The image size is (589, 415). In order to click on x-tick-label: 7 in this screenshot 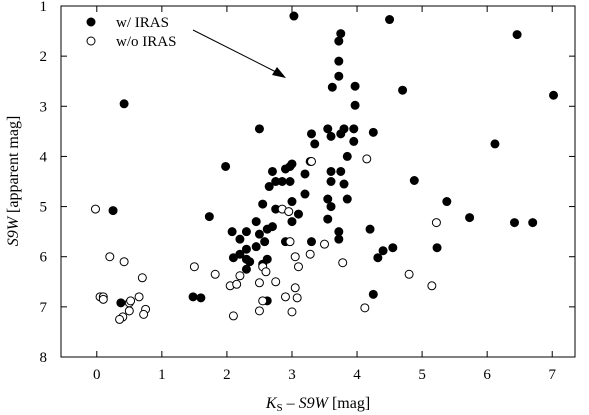, I will do `click(552, 375)`.